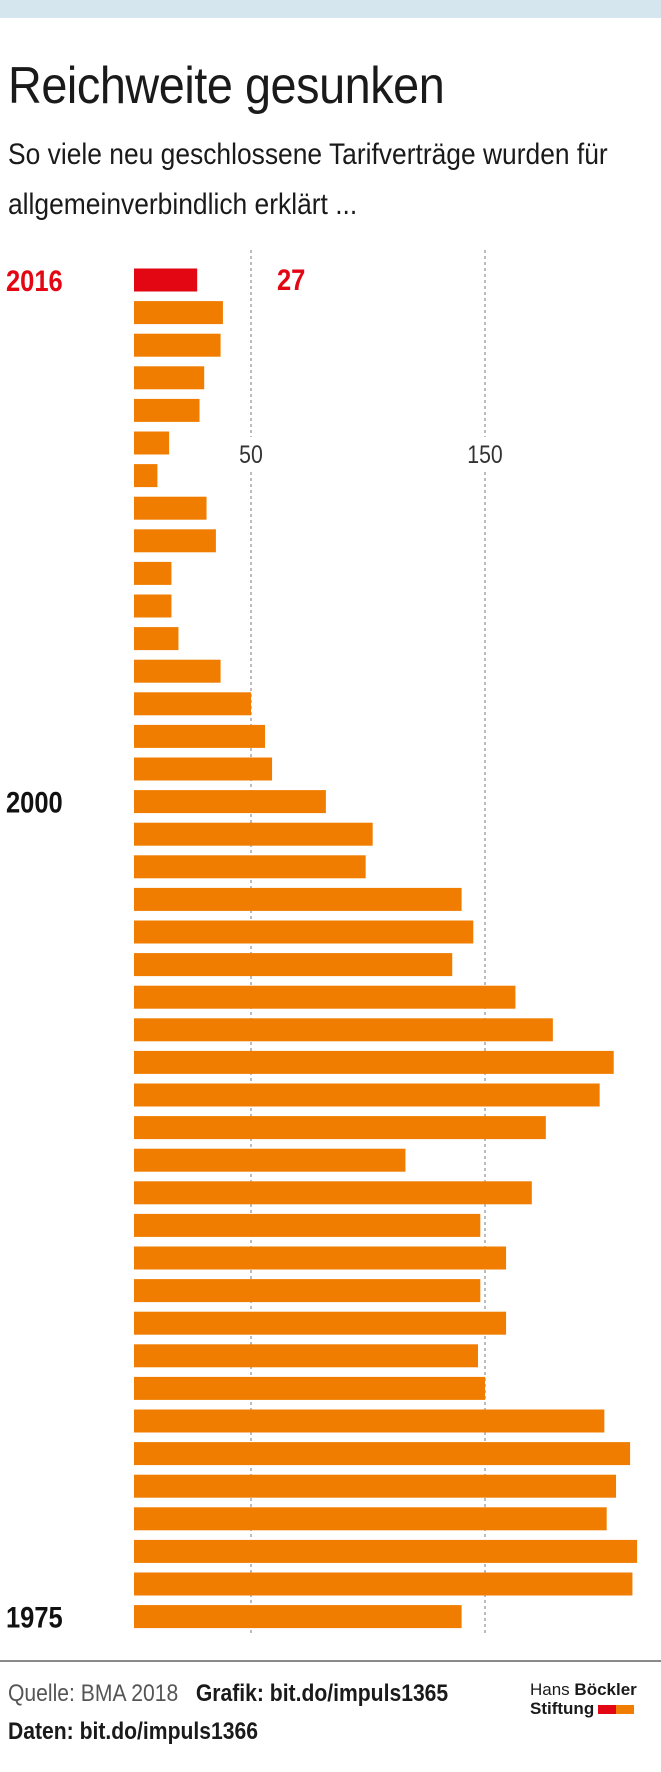  I want to click on tick-label-50: 50, so click(251, 454).